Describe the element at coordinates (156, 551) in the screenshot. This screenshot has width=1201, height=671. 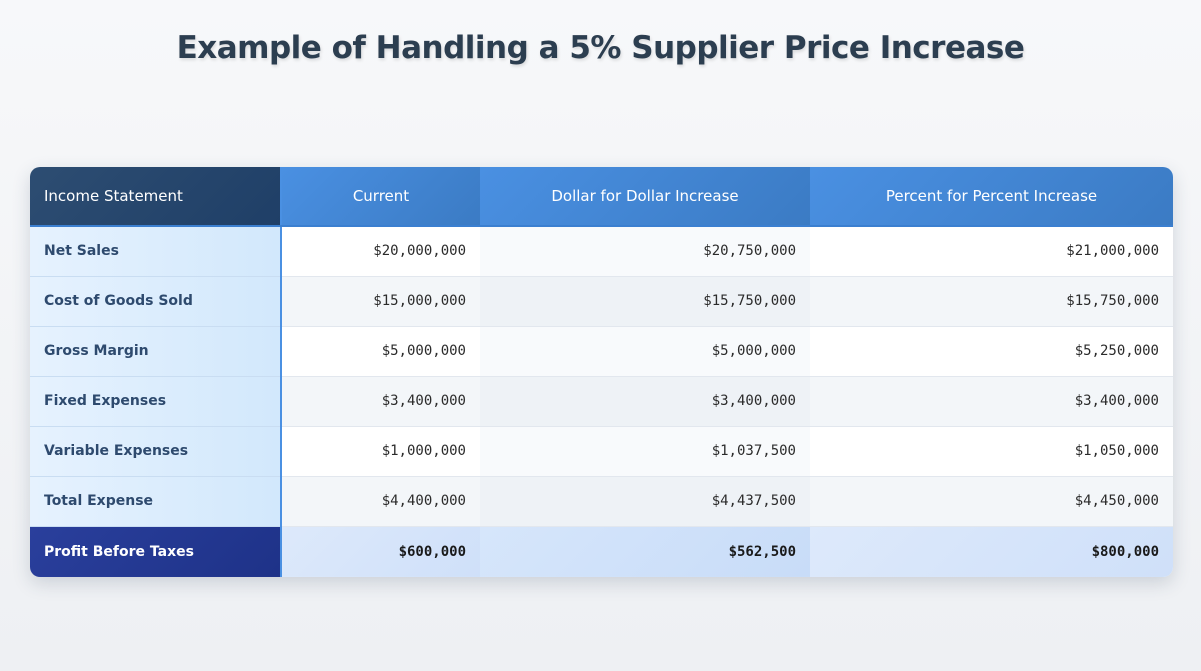
I see `row-label-total: Profit Before Taxes` at that location.